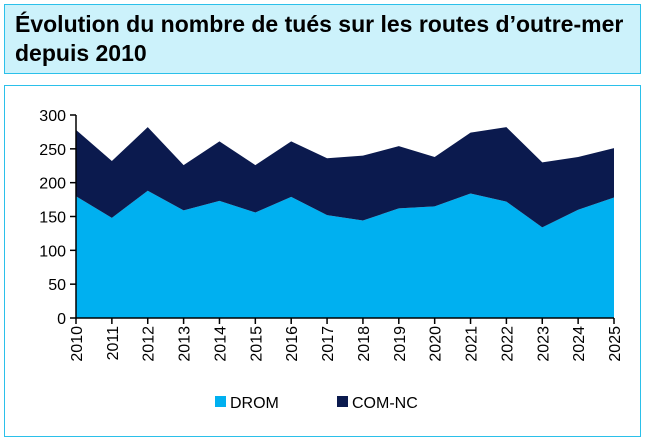 Image resolution: width=651 pixels, height=442 pixels. I want to click on x-tick-label: 2018, so click(364, 344).